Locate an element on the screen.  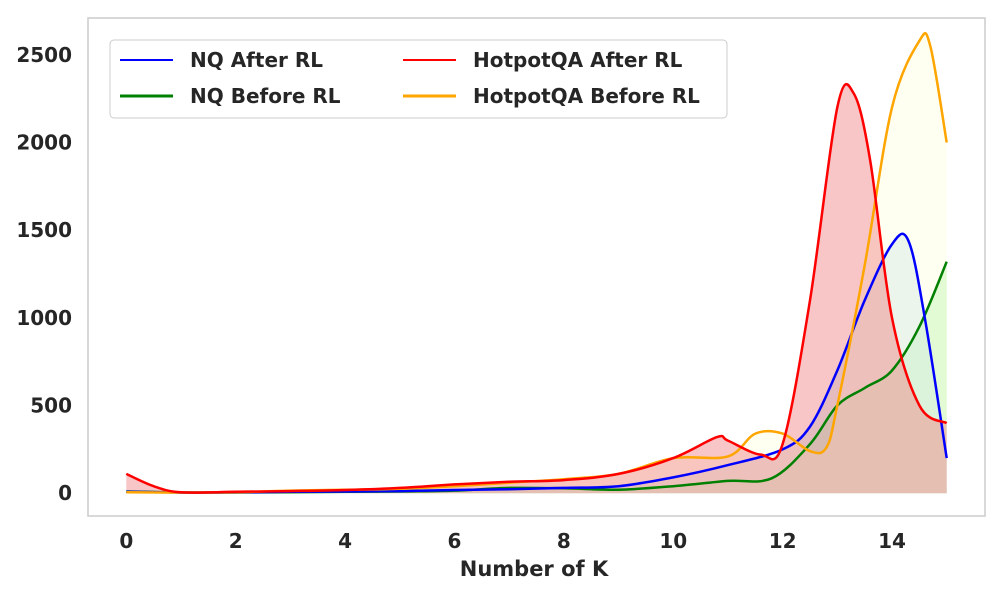
x-tick-label: 8 is located at coordinates (564, 541).